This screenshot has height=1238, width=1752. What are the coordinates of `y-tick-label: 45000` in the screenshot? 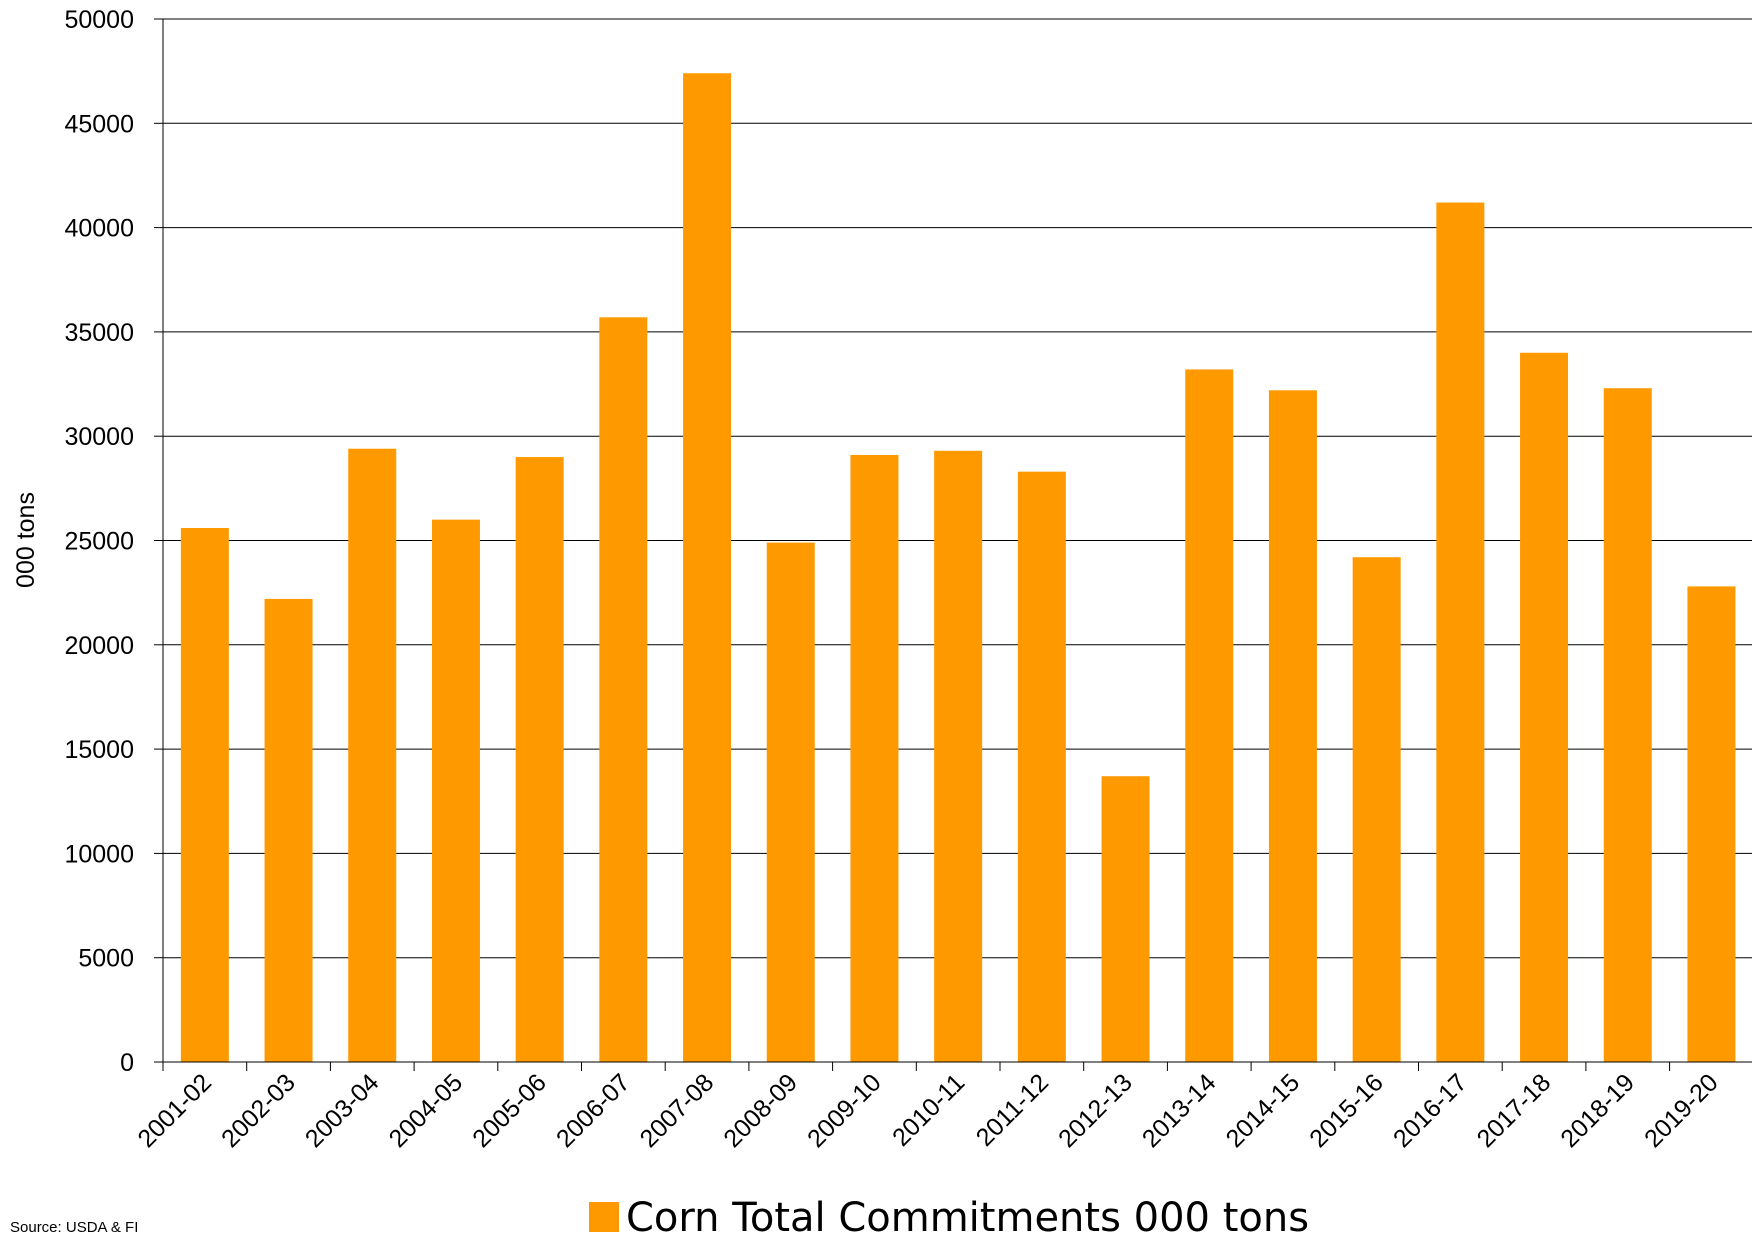 It's located at (99, 124).